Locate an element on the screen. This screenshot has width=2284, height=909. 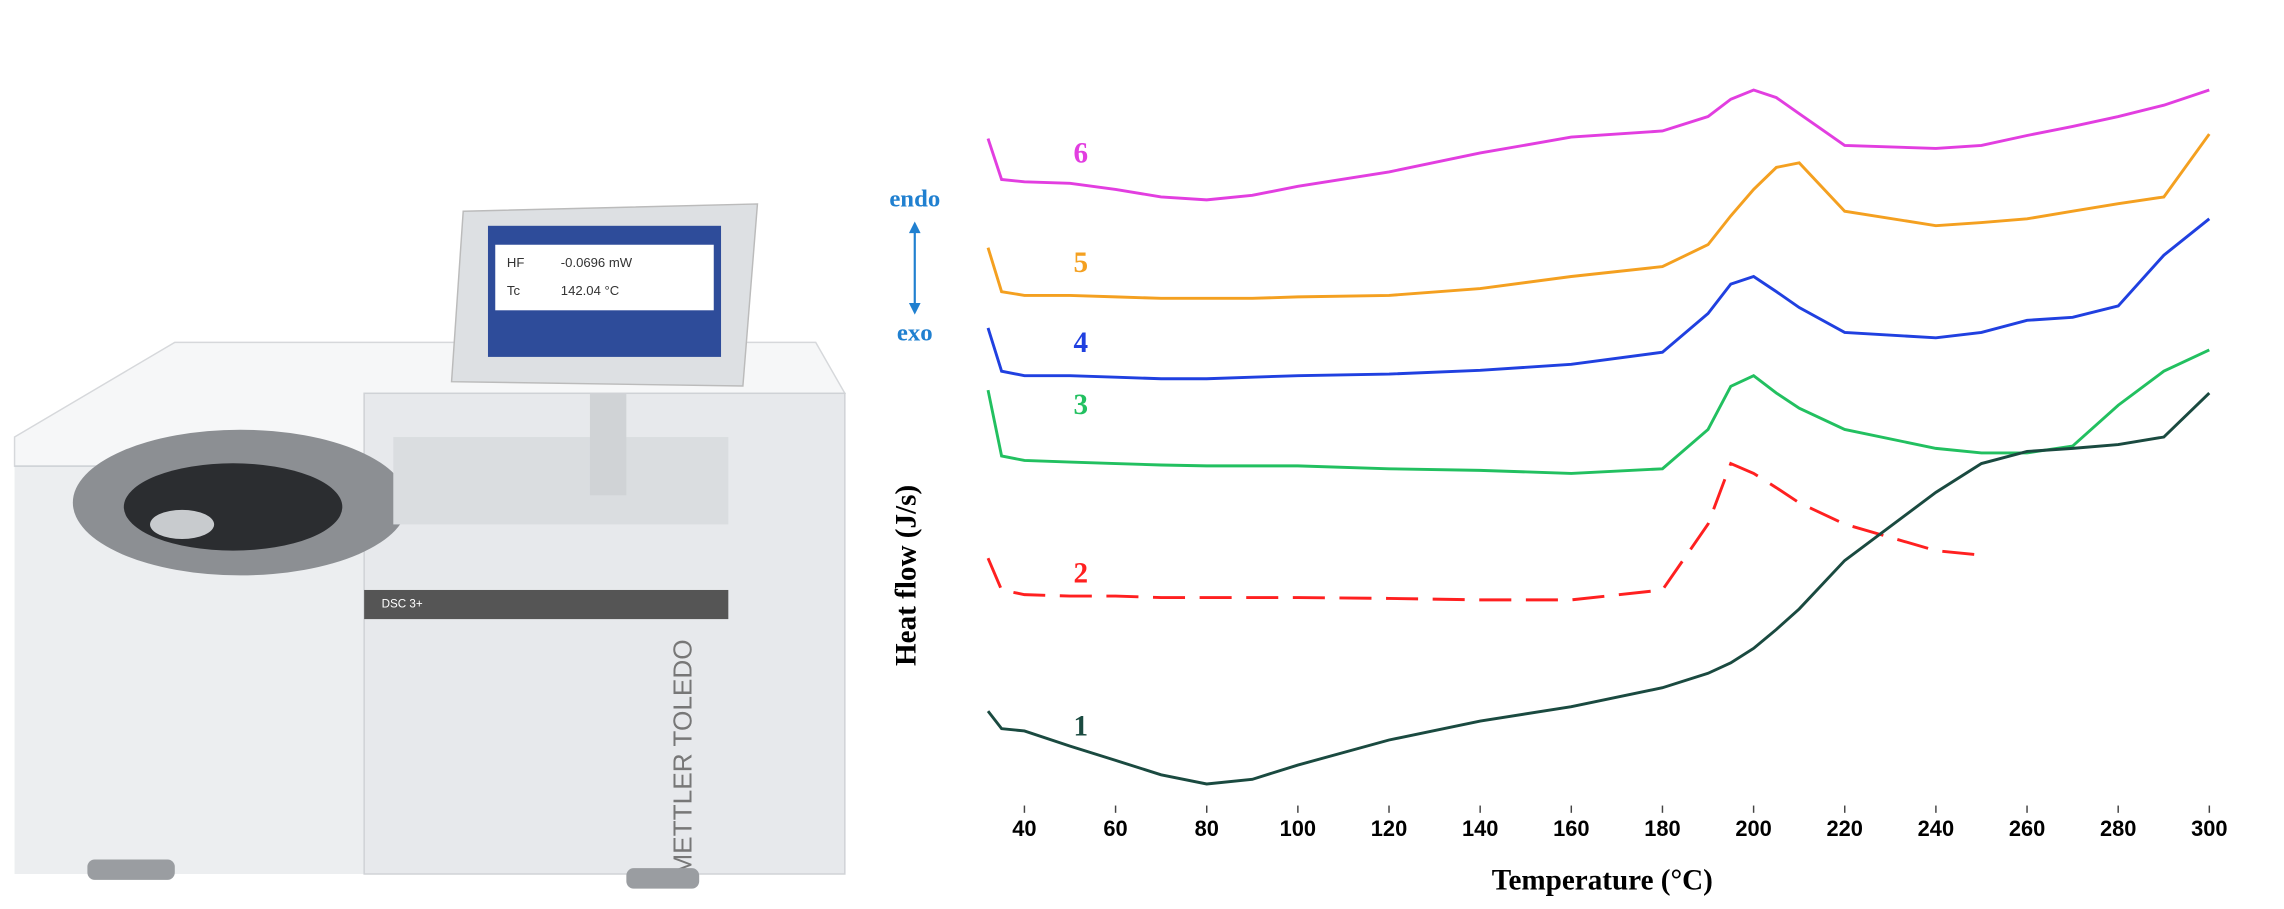
x-tick-label: 80 is located at coordinates (1207, 828).